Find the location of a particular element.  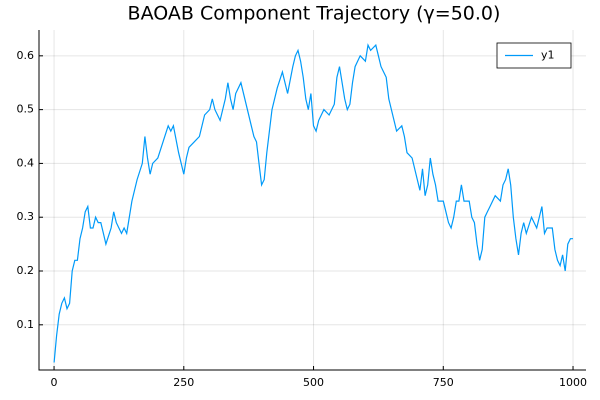

y-tick-label: 0.4 is located at coordinates (26, 162).